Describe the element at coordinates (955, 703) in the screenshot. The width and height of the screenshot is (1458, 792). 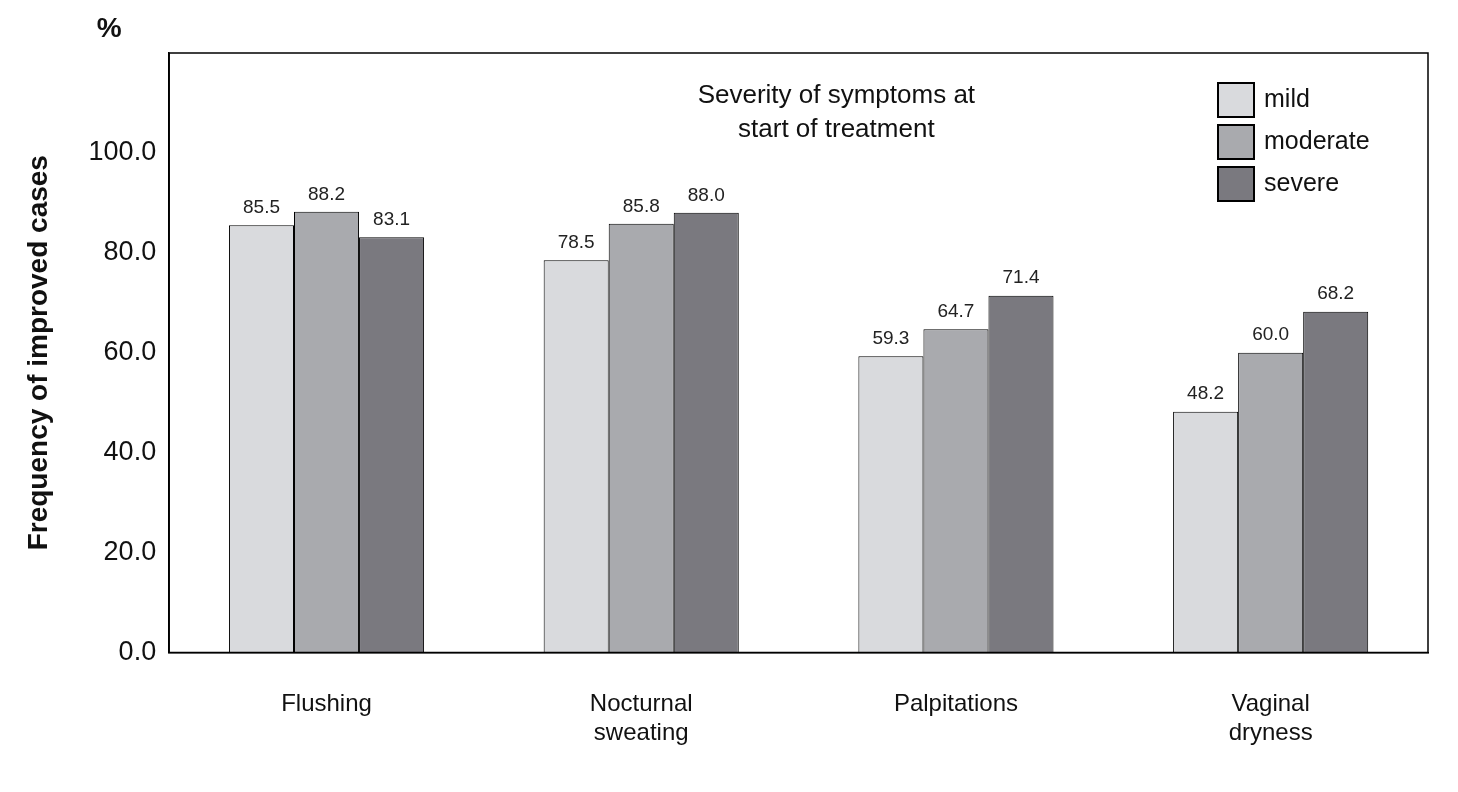
I see `x-tick-label: Palpitations` at that location.